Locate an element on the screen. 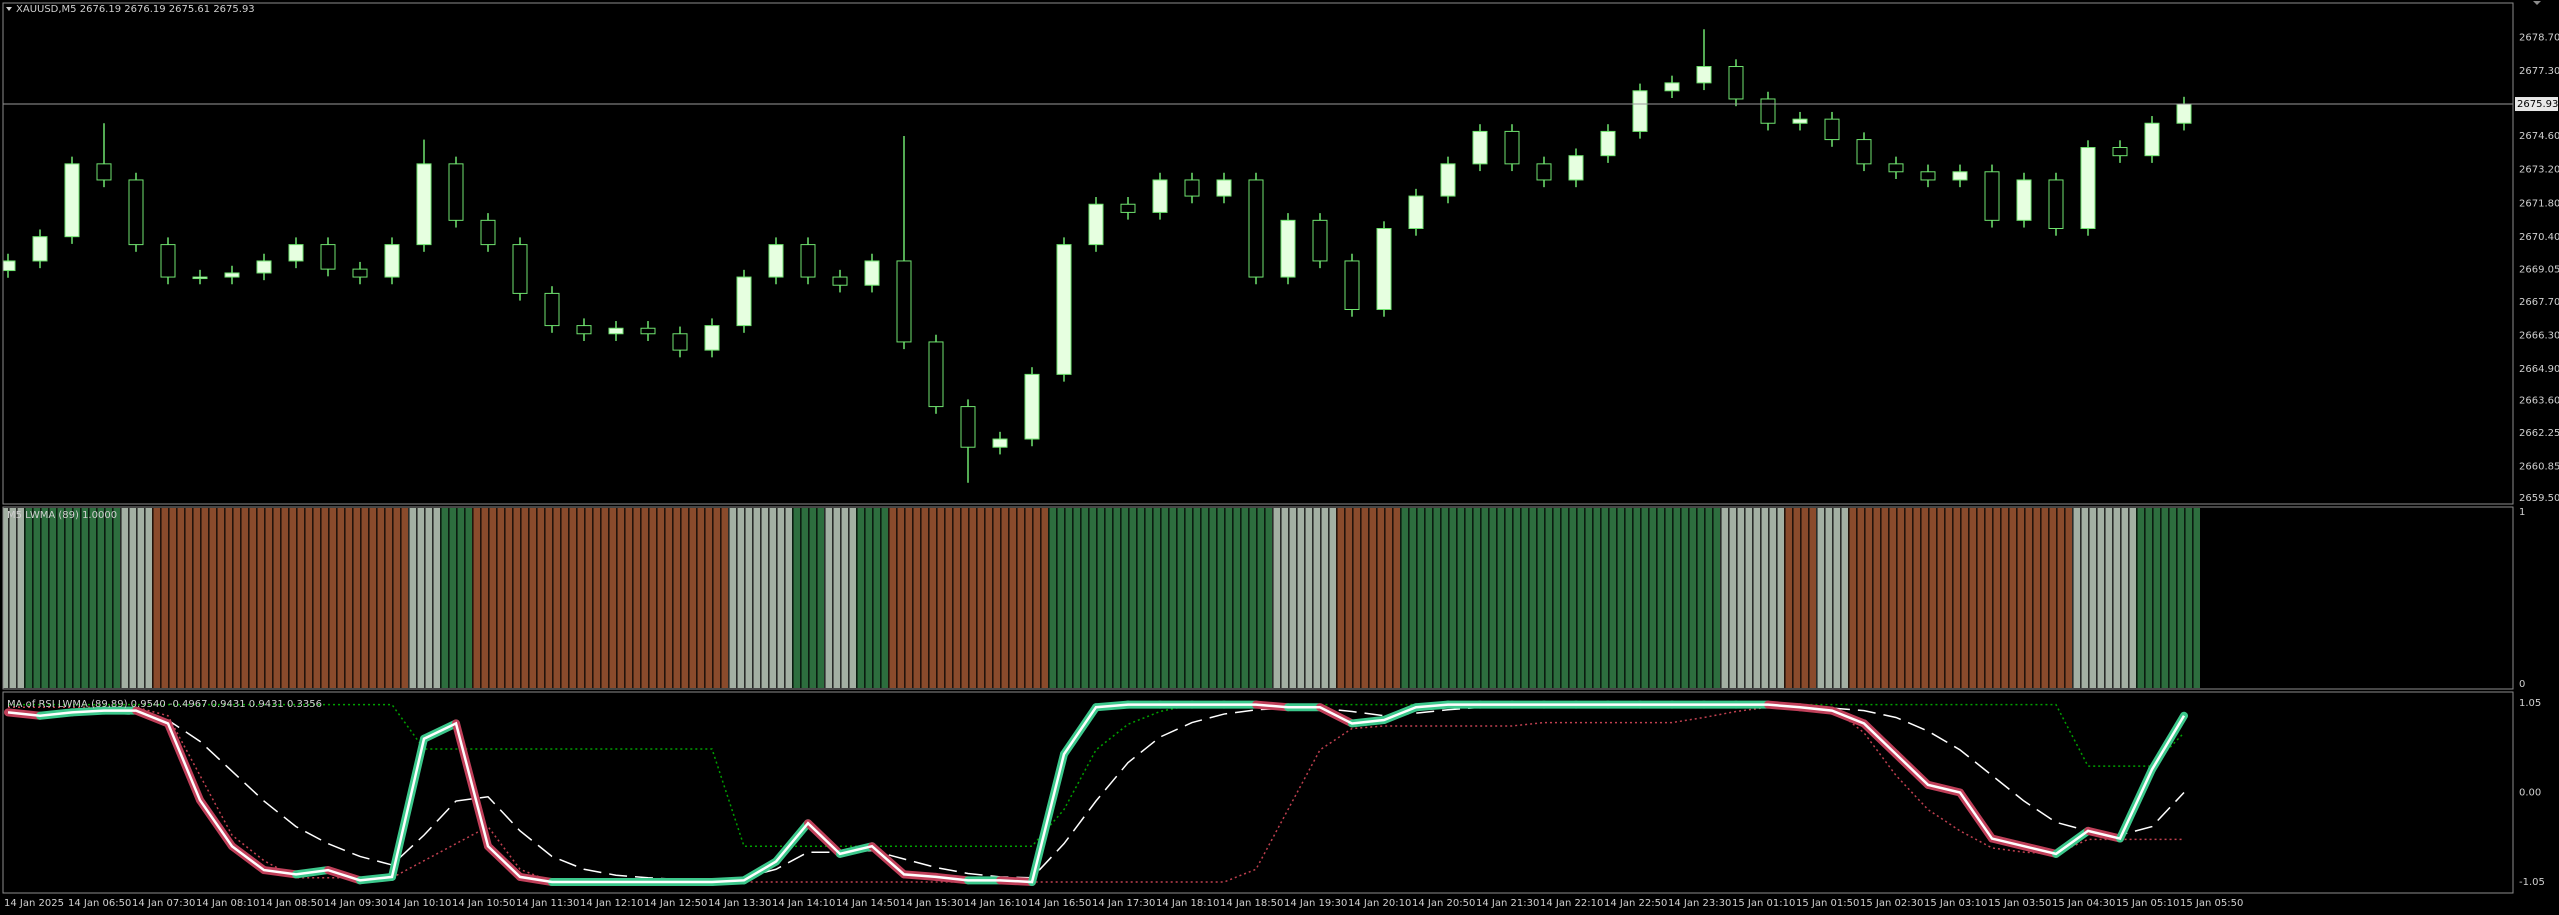 This screenshot has width=2559, height=915. y-tick-label: 2669.05 is located at coordinates (2539, 269).